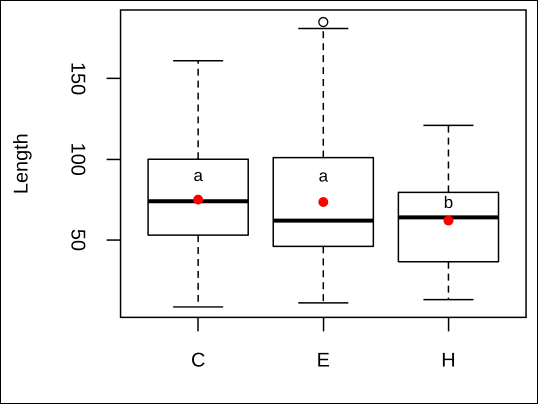  What do you see at coordinates (77, 79) in the screenshot?
I see `y-tick-label: 150` at bounding box center [77, 79].